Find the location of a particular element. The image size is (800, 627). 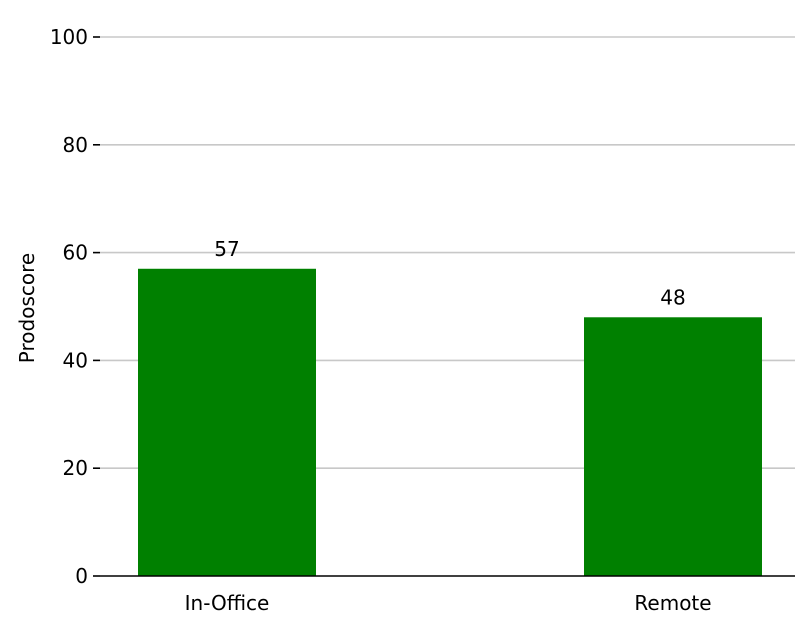

x-tick-labels: In-Office Remote is located at coordinates (448, 603).